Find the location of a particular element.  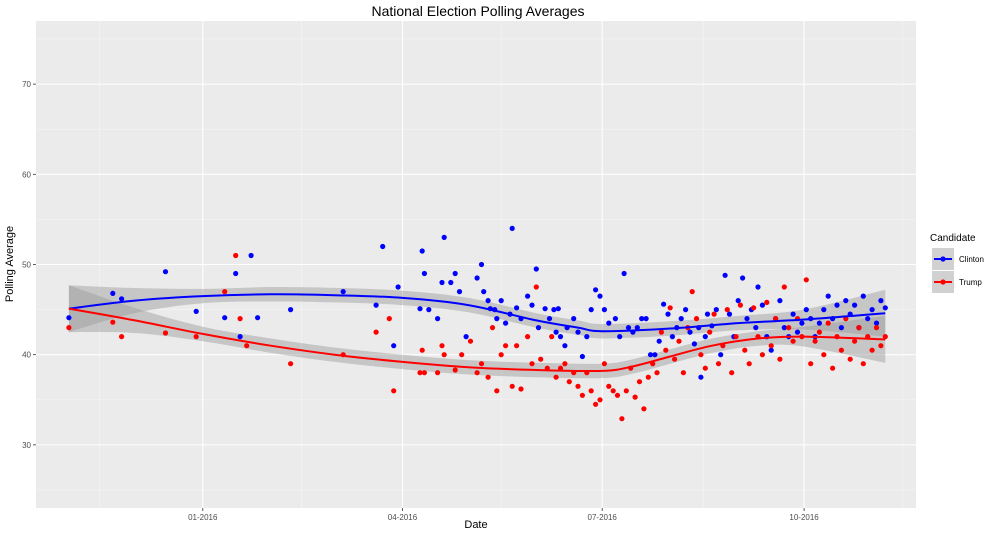

legend: Candidate Clinton Trump is located at coordinates (957, 263).